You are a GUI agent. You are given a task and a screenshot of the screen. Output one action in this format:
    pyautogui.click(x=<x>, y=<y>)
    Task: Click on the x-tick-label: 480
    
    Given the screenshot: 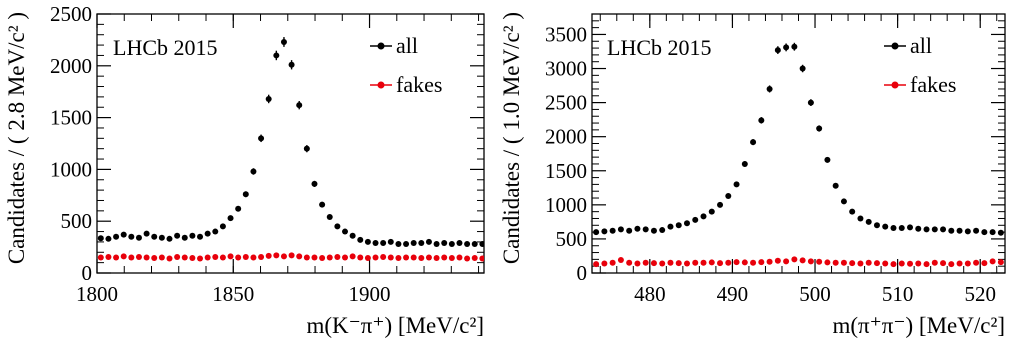 What is the action you would take?
    pyautogui.click(x=650, y=294)
    